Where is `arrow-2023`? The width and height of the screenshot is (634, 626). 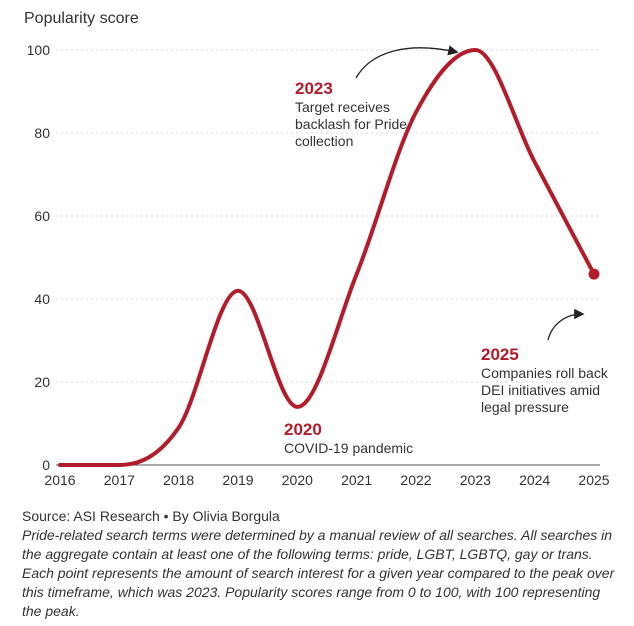 arrow-2023 is located at coordinates (407, 62).